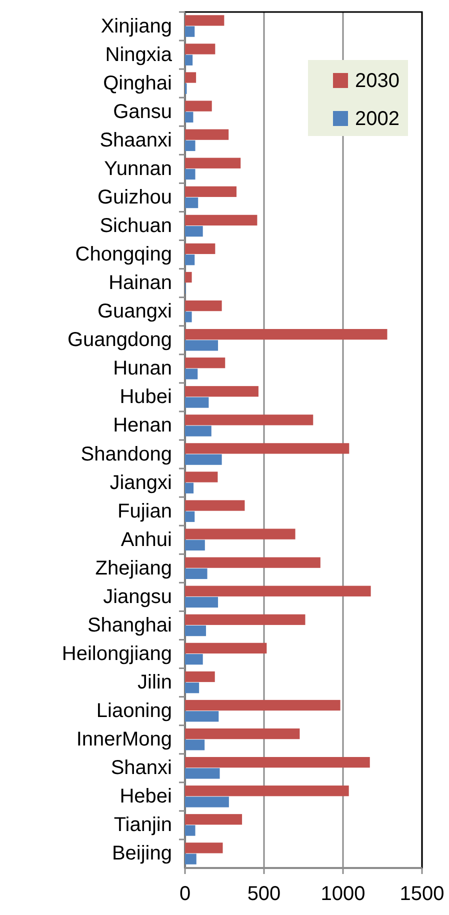 Image resolution: width=449 pixels, height=915 pixels. Describe the element at coordinates (185, 894) in the screenshot. I see `x-tick-label: 0` at that location.